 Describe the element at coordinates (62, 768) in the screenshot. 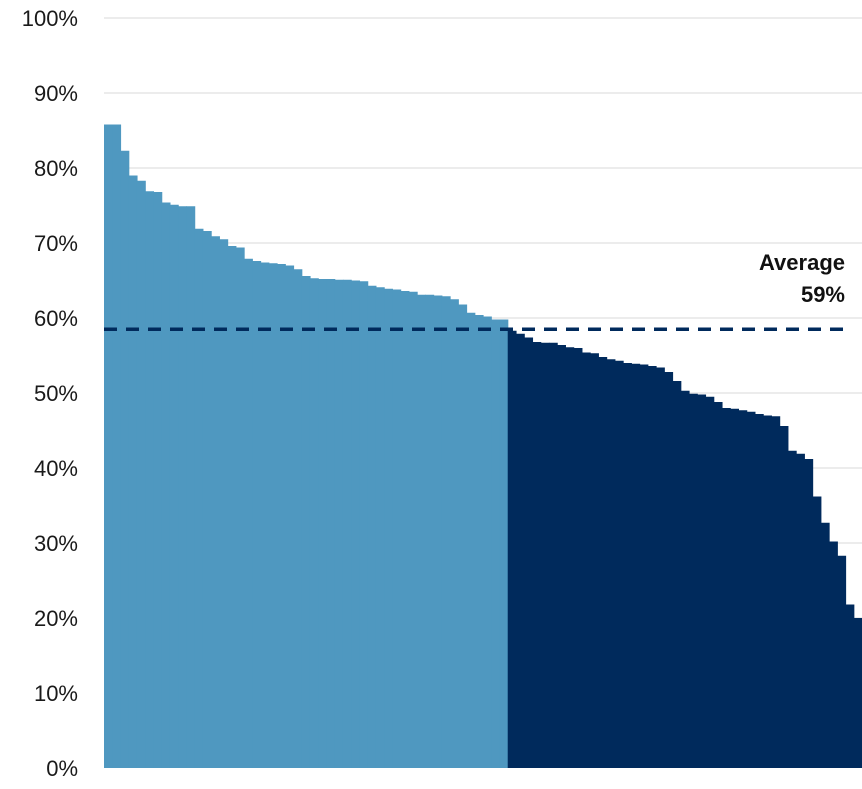

I see `y-tick-label: 0%` at that location.